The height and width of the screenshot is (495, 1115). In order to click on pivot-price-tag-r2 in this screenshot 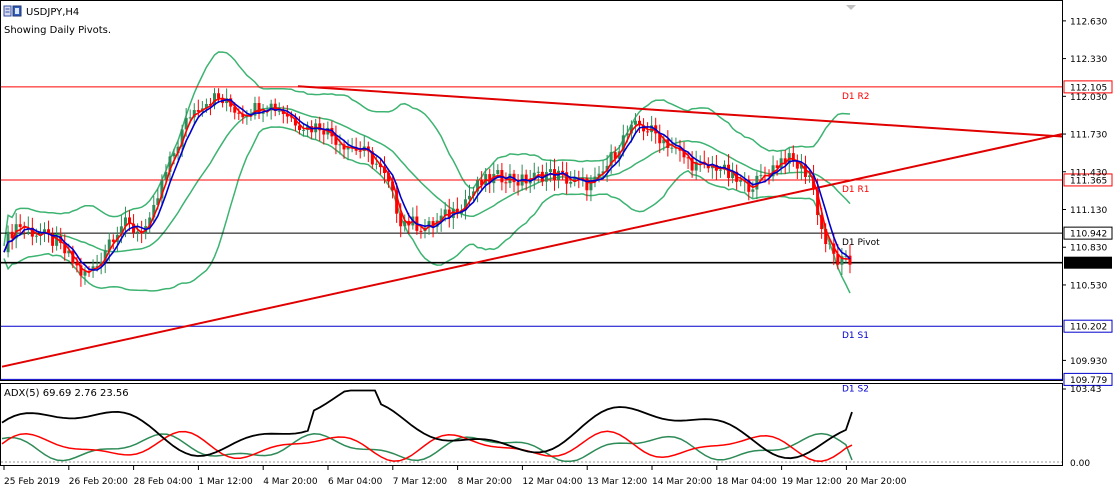, I will do `click(1088, 87)`.